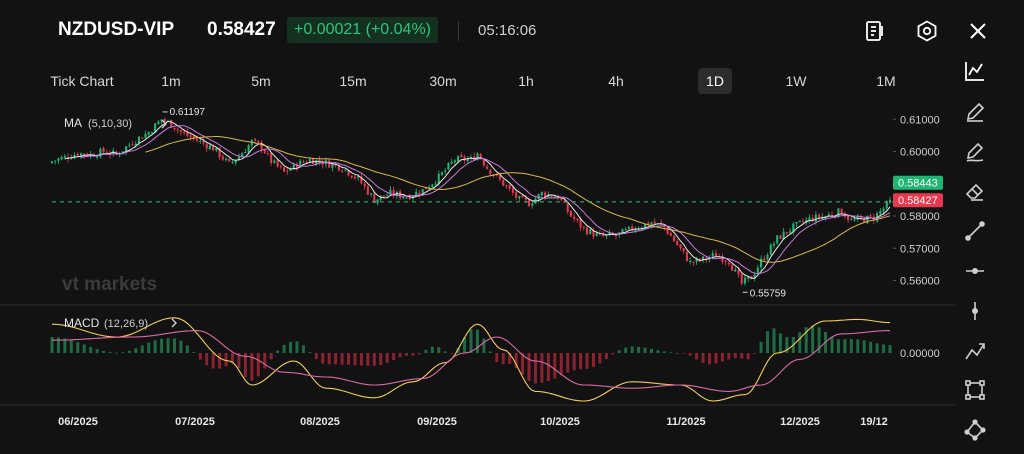  I want to click on tab-1m: 1m, so click(171, 81).